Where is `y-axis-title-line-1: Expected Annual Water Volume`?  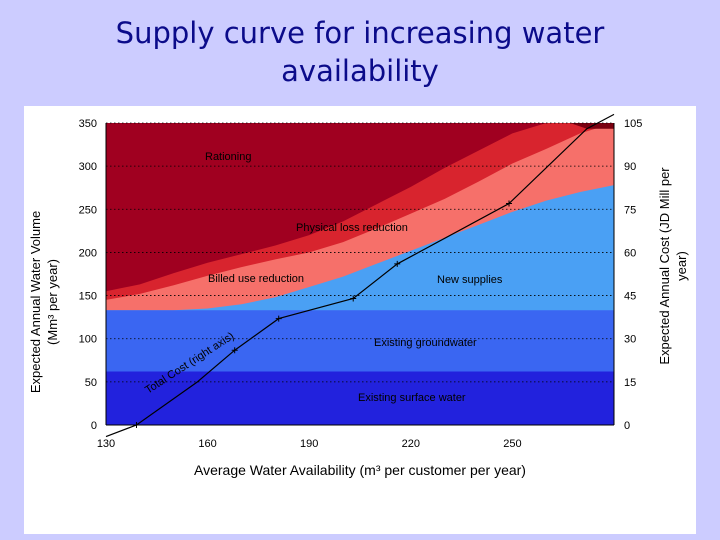 y-axis-title-line-1: Expected Annual Water Volume is located at coordinates (35, 302).